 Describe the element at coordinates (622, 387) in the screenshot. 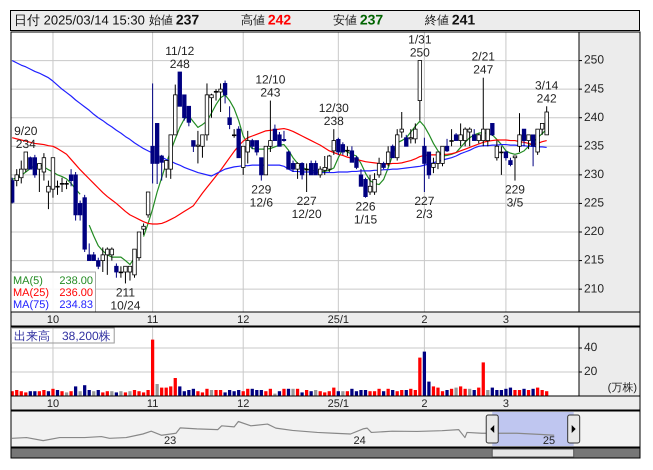

I see `y-axis-title: (万株)` at that location.